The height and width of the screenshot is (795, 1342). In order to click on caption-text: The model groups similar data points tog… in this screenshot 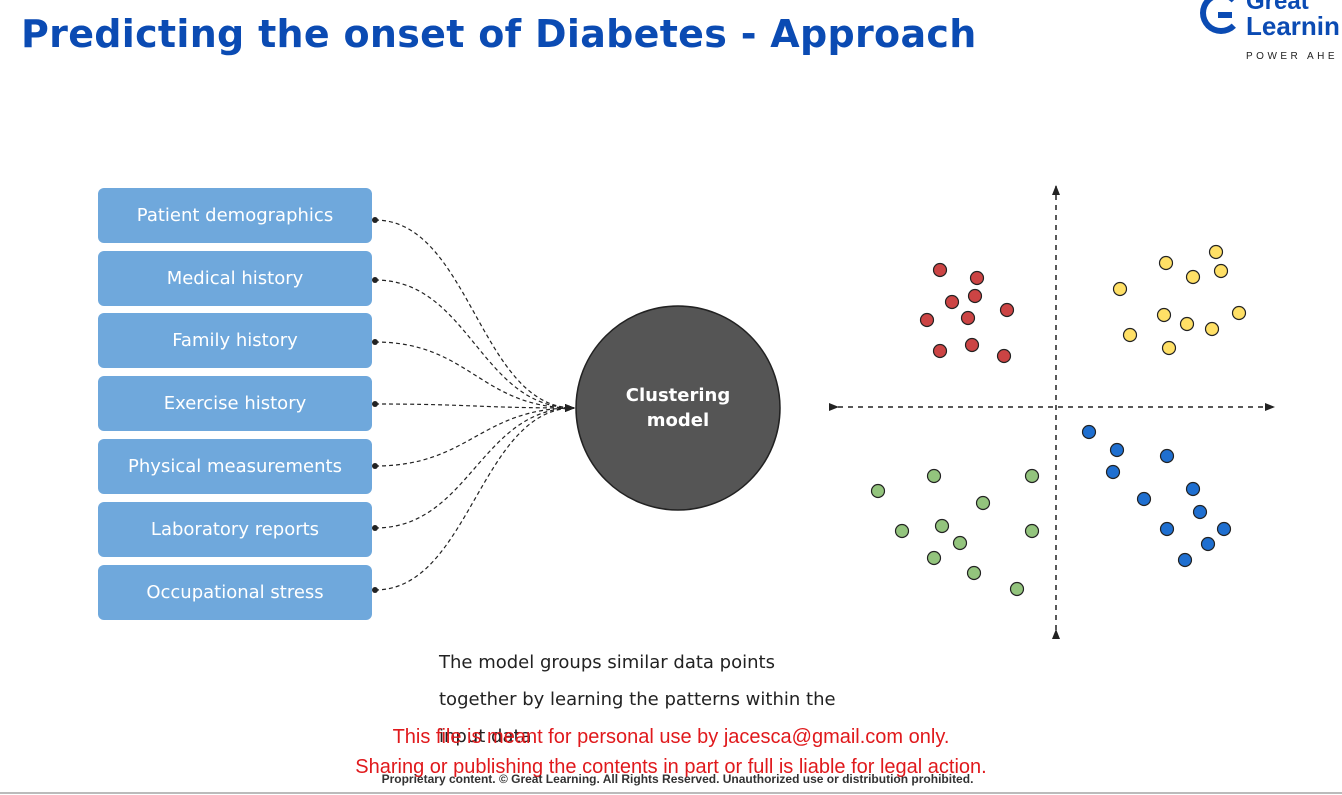, I will do `click(637, 699)`.